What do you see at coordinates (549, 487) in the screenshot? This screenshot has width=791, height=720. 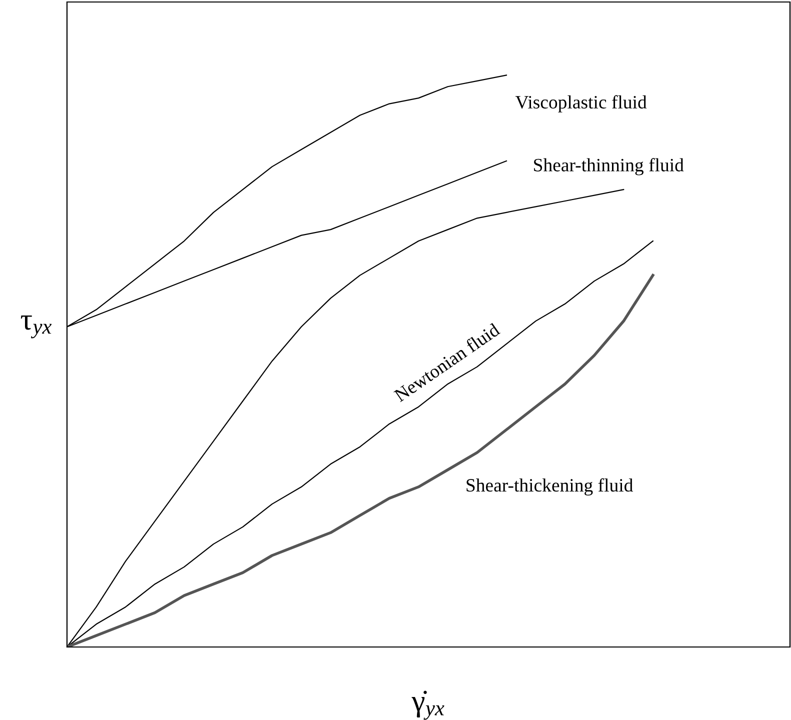 I see `series-label: Shear-thickening fluid` at bounding box center [549, 487].